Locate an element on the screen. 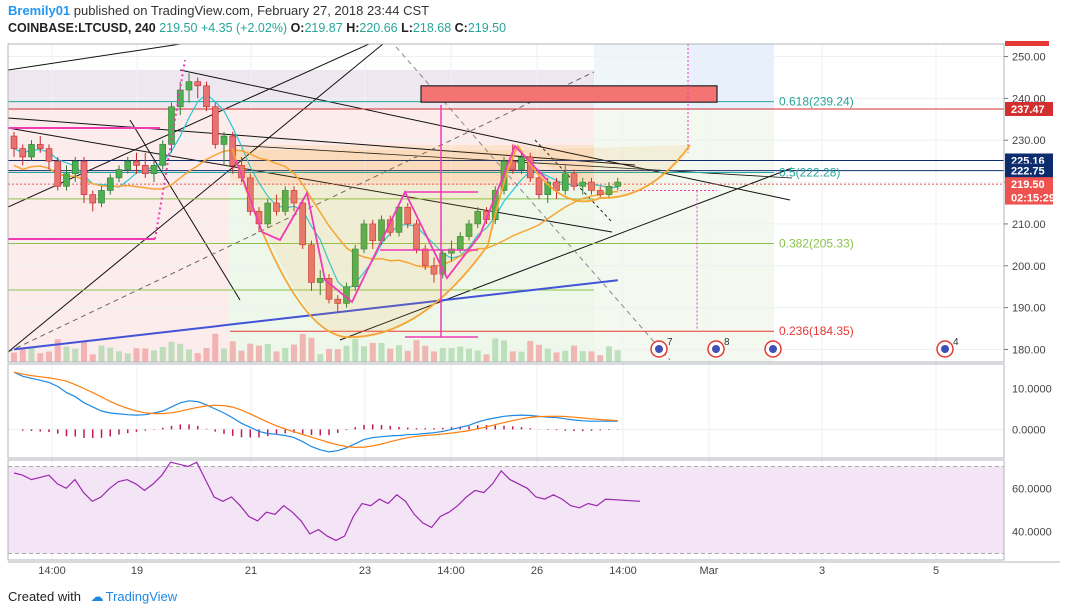 The height and width of the screenshot is (614, 1067). price-tick-label: 190.00 is located at coordinates (1029, 309).